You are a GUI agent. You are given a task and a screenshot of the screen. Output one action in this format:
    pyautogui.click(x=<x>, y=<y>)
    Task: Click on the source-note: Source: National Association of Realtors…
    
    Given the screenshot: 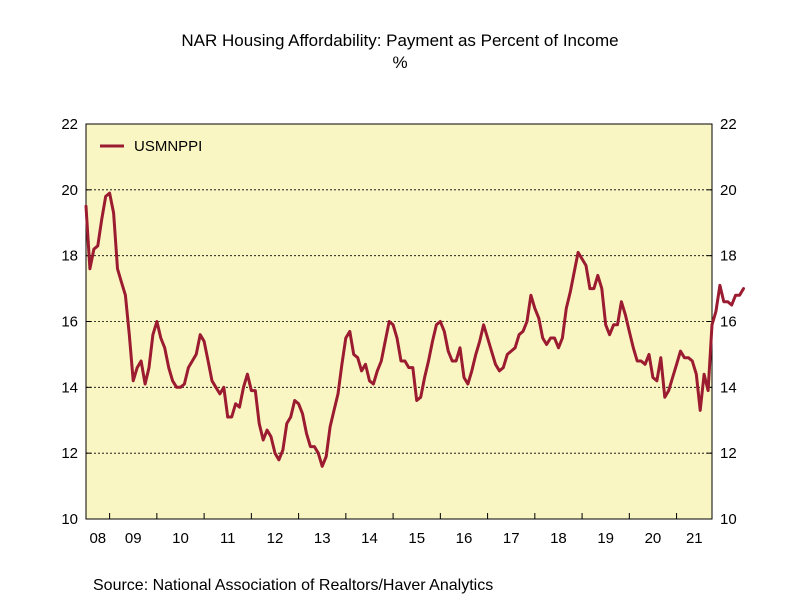 What is the action you would take?
    pyautogui.click(x=293, y=585)
    